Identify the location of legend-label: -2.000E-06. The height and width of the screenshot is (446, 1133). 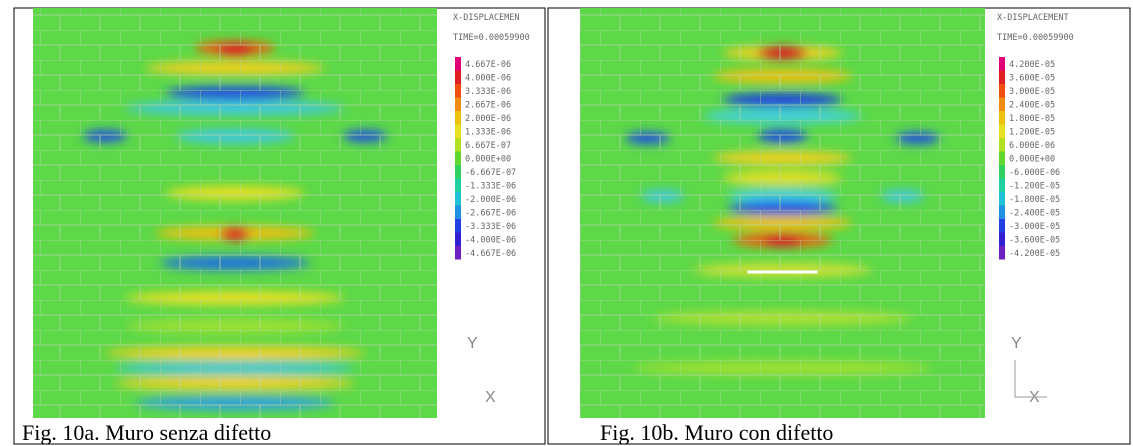
(490, 200).